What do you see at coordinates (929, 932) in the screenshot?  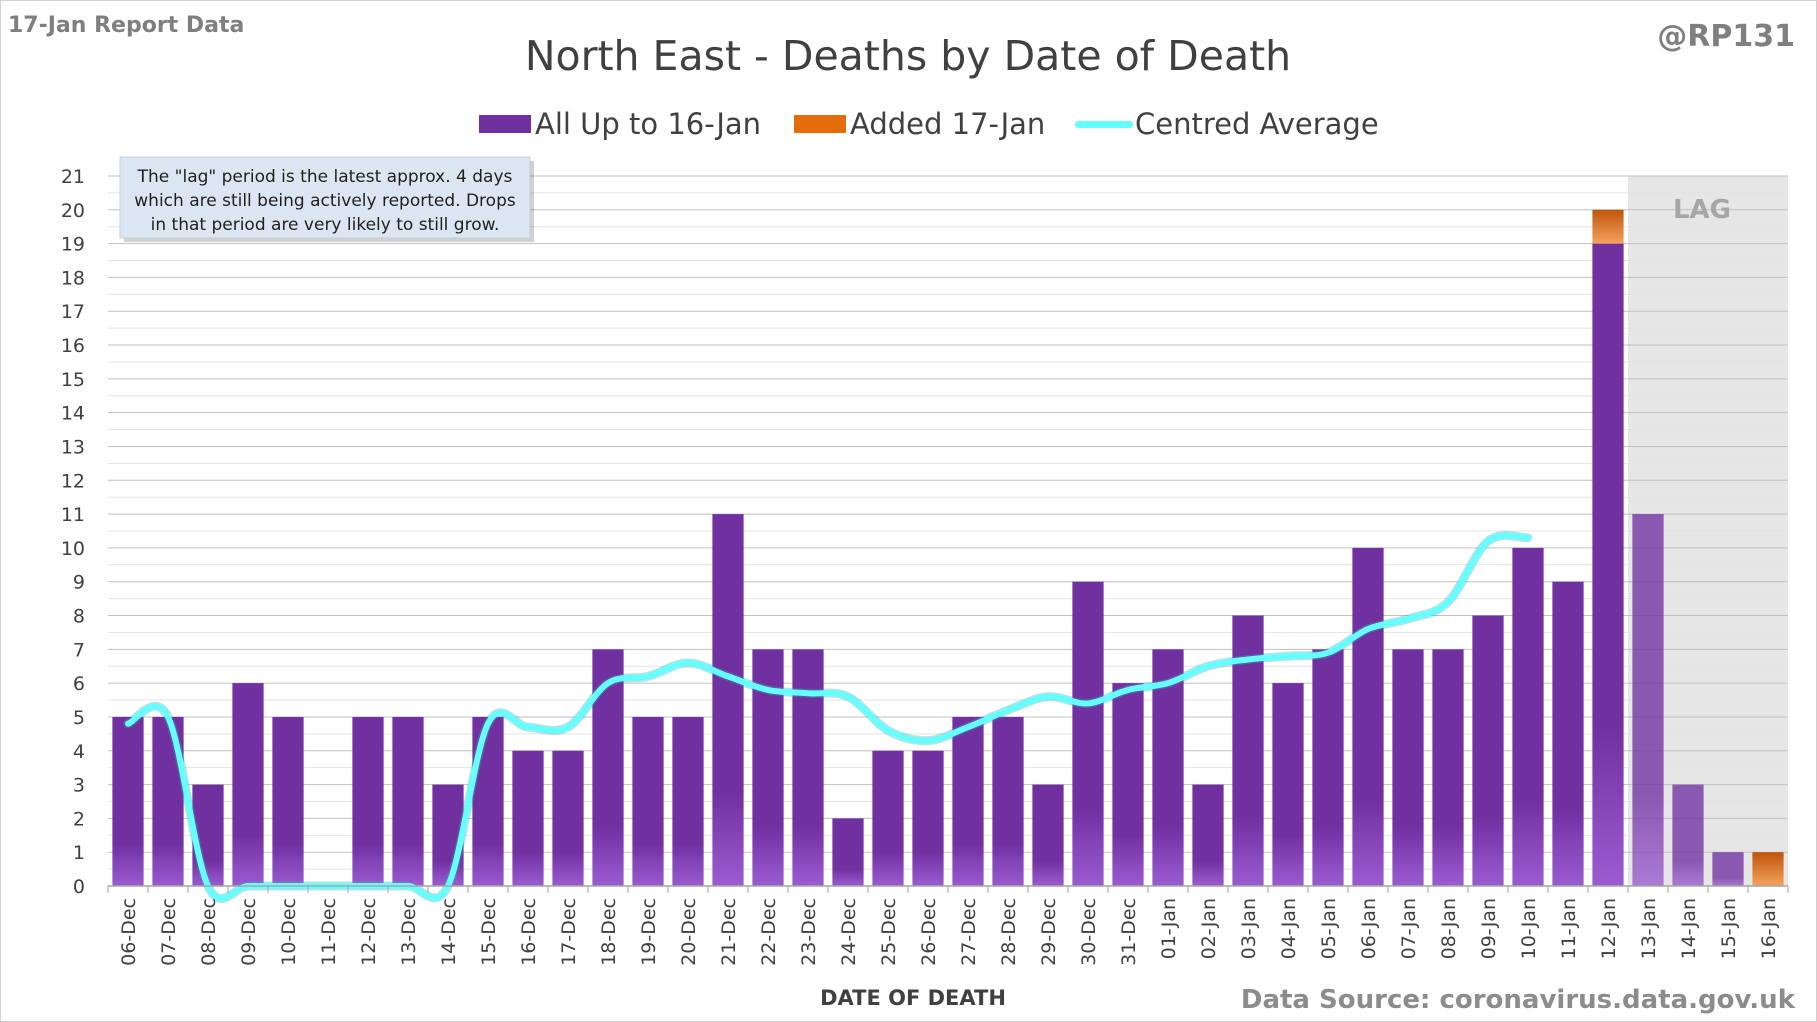 I see `x-tick-label-26-dec: 26-Dec` at bounding box center [929, 932].